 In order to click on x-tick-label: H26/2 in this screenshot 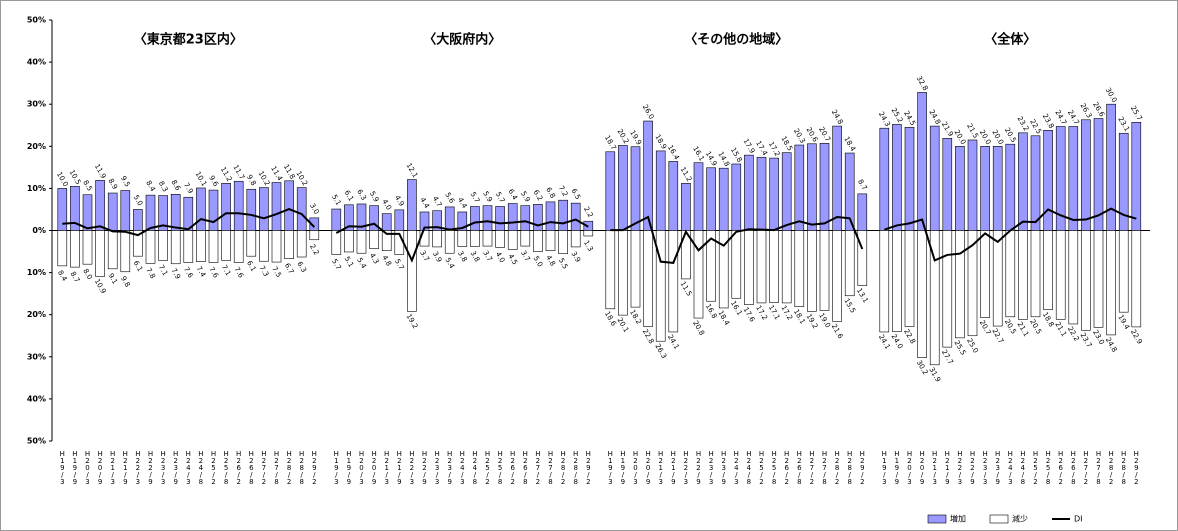, I will do `click(239, 467)`.